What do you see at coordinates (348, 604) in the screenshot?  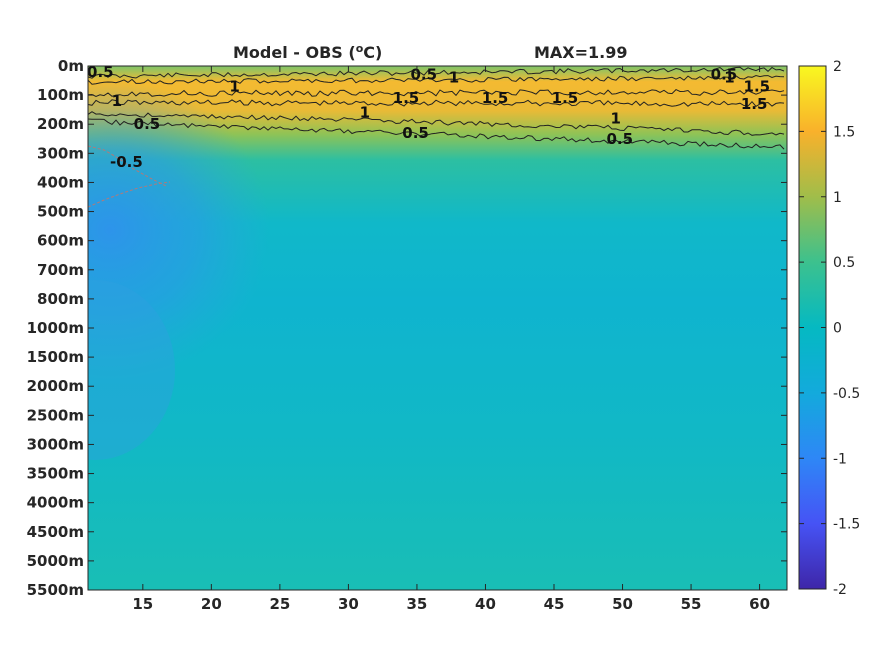 I see `x-tick-label: 30` at bounding box center [348, 604].